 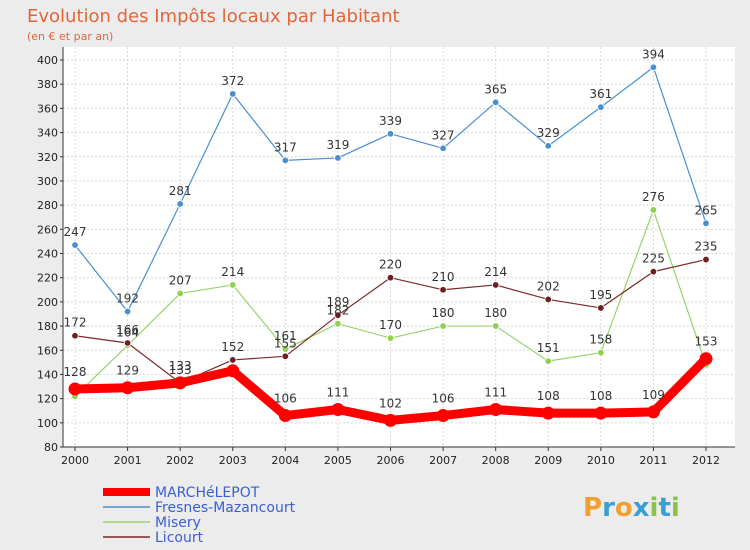 What do you see at coordinates (443, 277) in the screenshot?
I see `data-label: 210` at bounding box center [443, 277].